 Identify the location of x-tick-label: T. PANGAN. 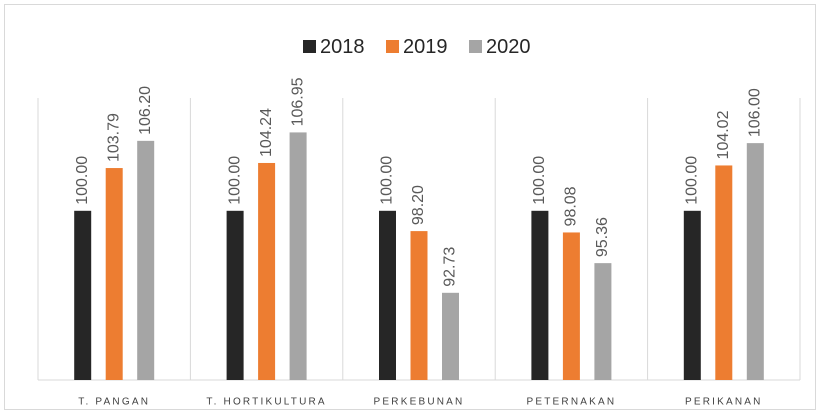
(114, 402).